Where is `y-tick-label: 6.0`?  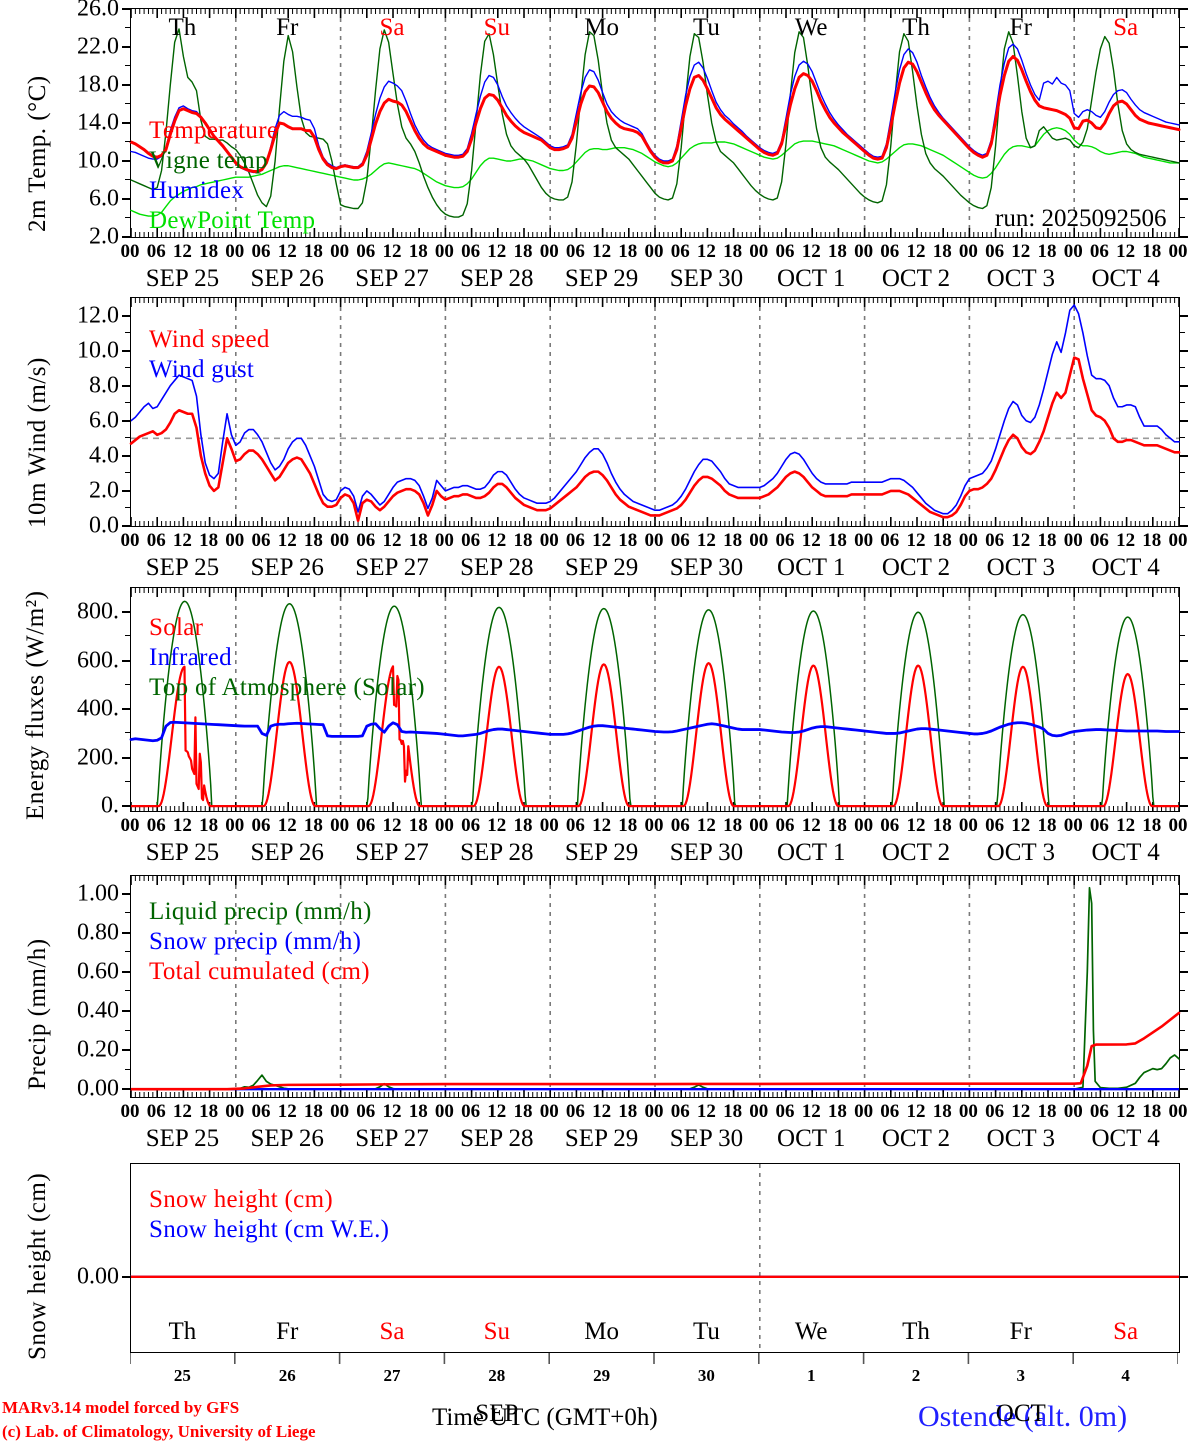 y-tick-label: 6.0 is located at coordinates (104, 198).